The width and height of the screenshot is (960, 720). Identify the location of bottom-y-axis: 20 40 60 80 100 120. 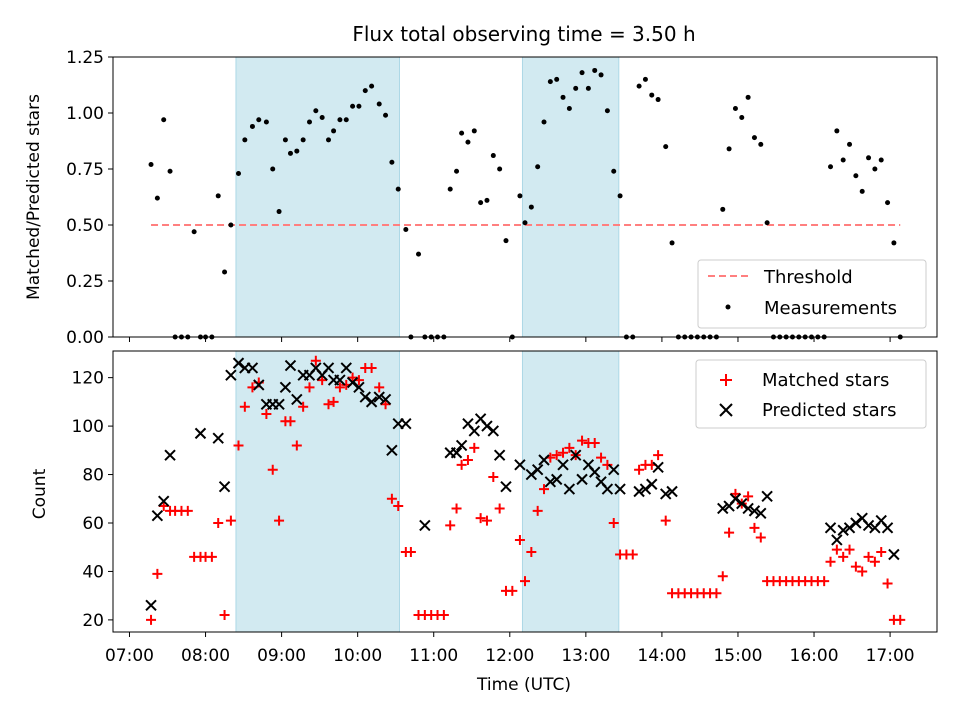
(92, 500).